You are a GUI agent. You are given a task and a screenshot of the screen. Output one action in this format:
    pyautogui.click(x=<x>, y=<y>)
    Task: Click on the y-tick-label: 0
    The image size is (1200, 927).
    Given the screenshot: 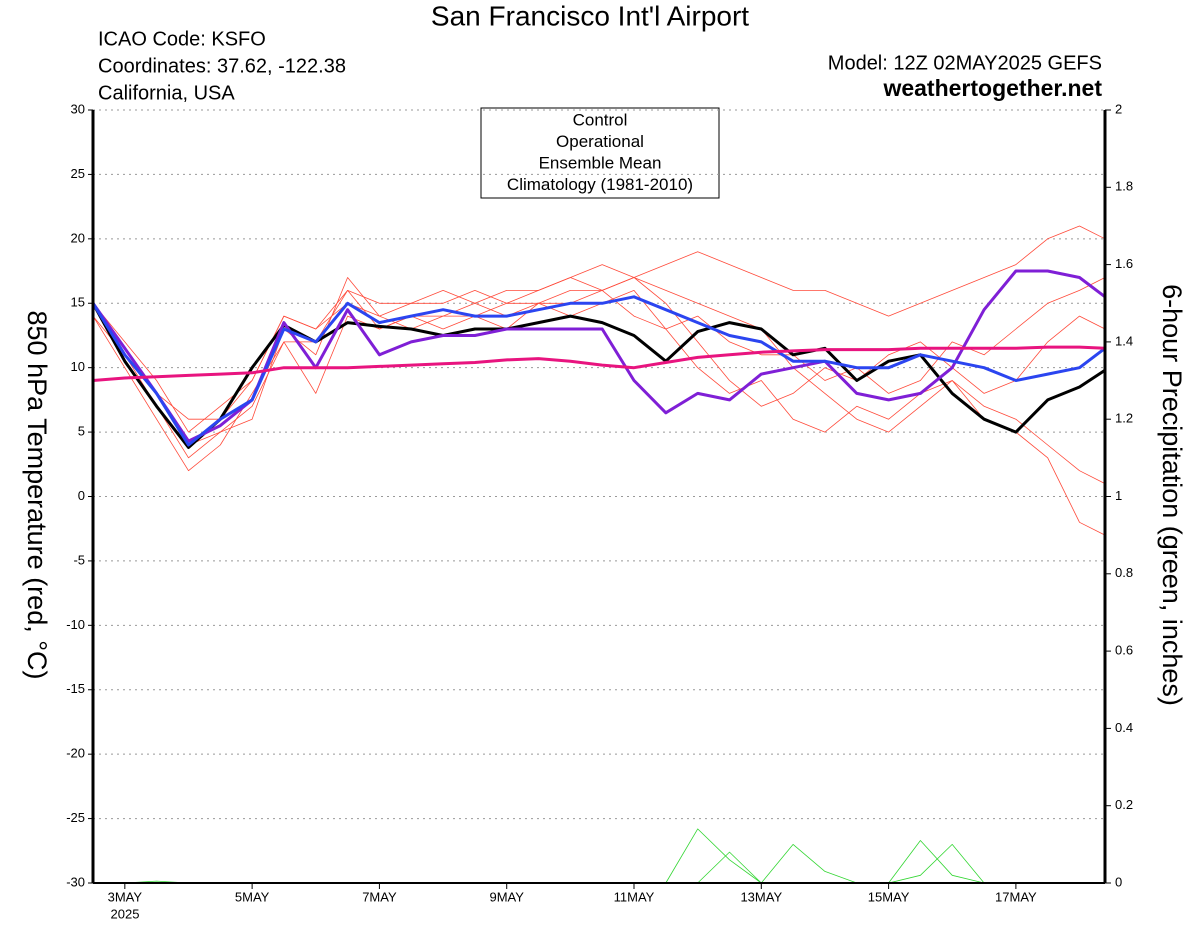 What is the action you would take?
    pyautogui.click(x=81, y=495)
    